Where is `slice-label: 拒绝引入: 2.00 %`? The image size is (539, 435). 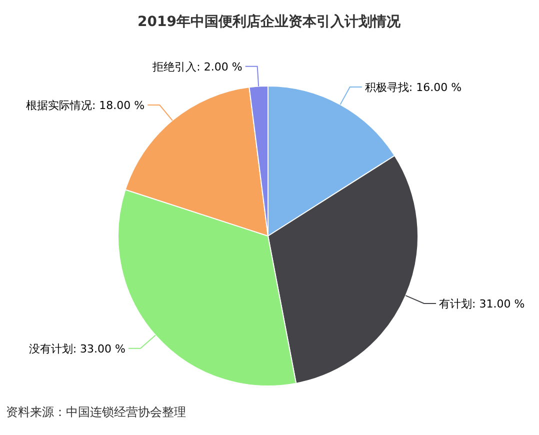 slice-label: 拒绝引入: 2.00 % is located at coordinates (197, 67).